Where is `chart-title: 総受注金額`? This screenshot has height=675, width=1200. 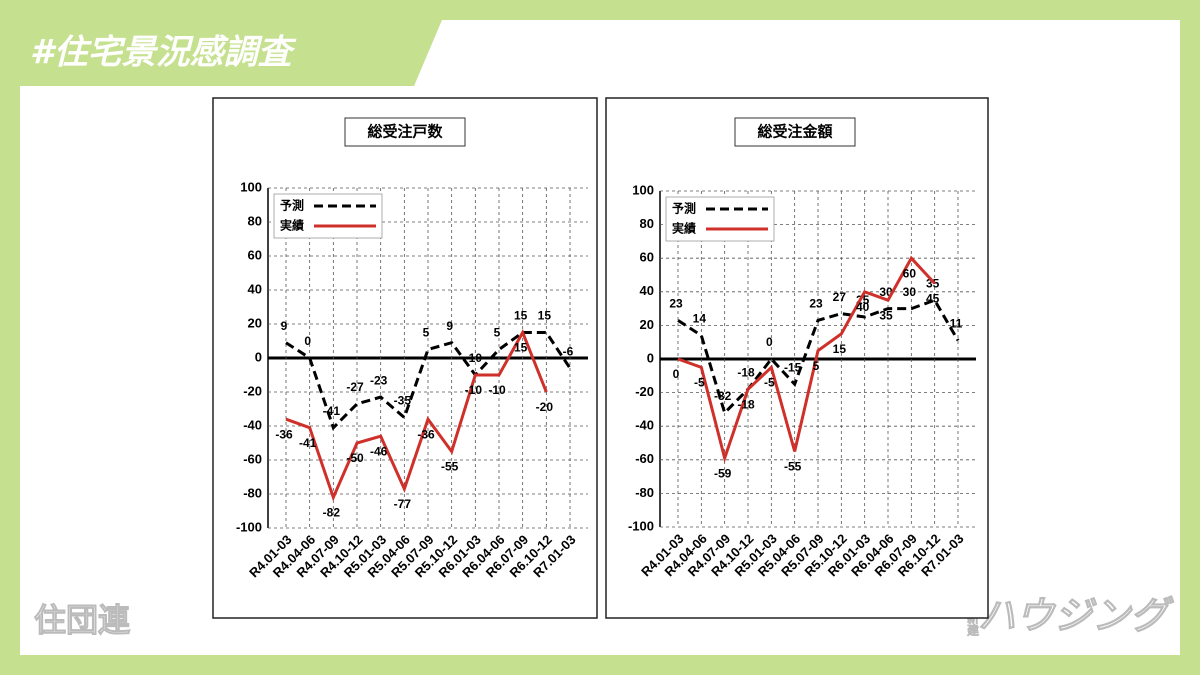
chart-title: 総受注金額 is located at coordinates (794, 132).